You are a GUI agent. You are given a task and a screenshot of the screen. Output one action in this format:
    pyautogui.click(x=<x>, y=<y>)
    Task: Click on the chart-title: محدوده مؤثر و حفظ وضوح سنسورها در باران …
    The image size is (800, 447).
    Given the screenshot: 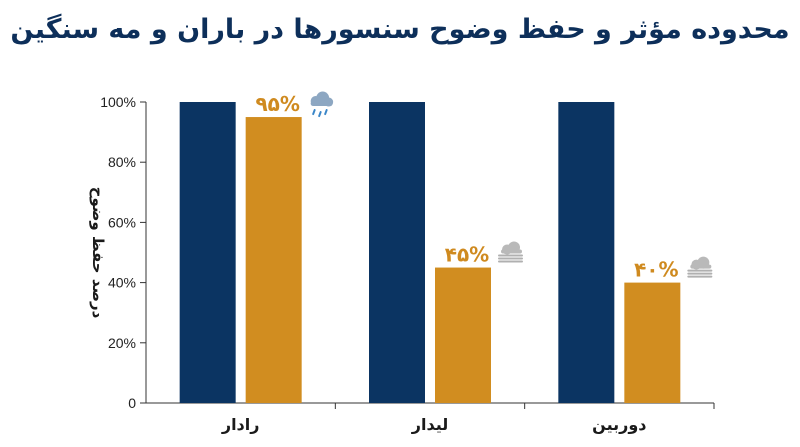 What is the action you would take?
    pyautogui.click(x=400, y=29)
    